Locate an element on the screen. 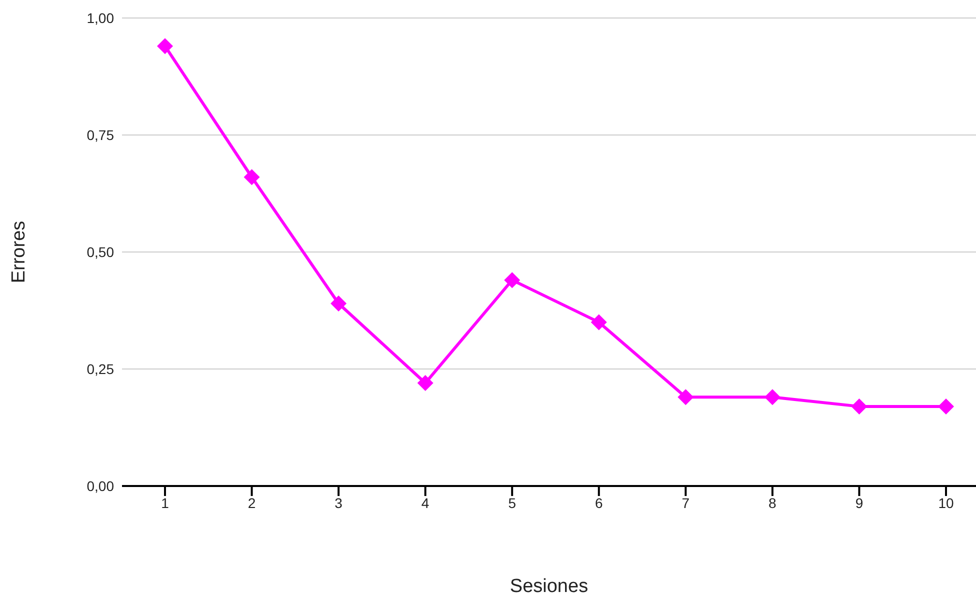  x-tick-label: 7 is located at coordinates (686, 502).